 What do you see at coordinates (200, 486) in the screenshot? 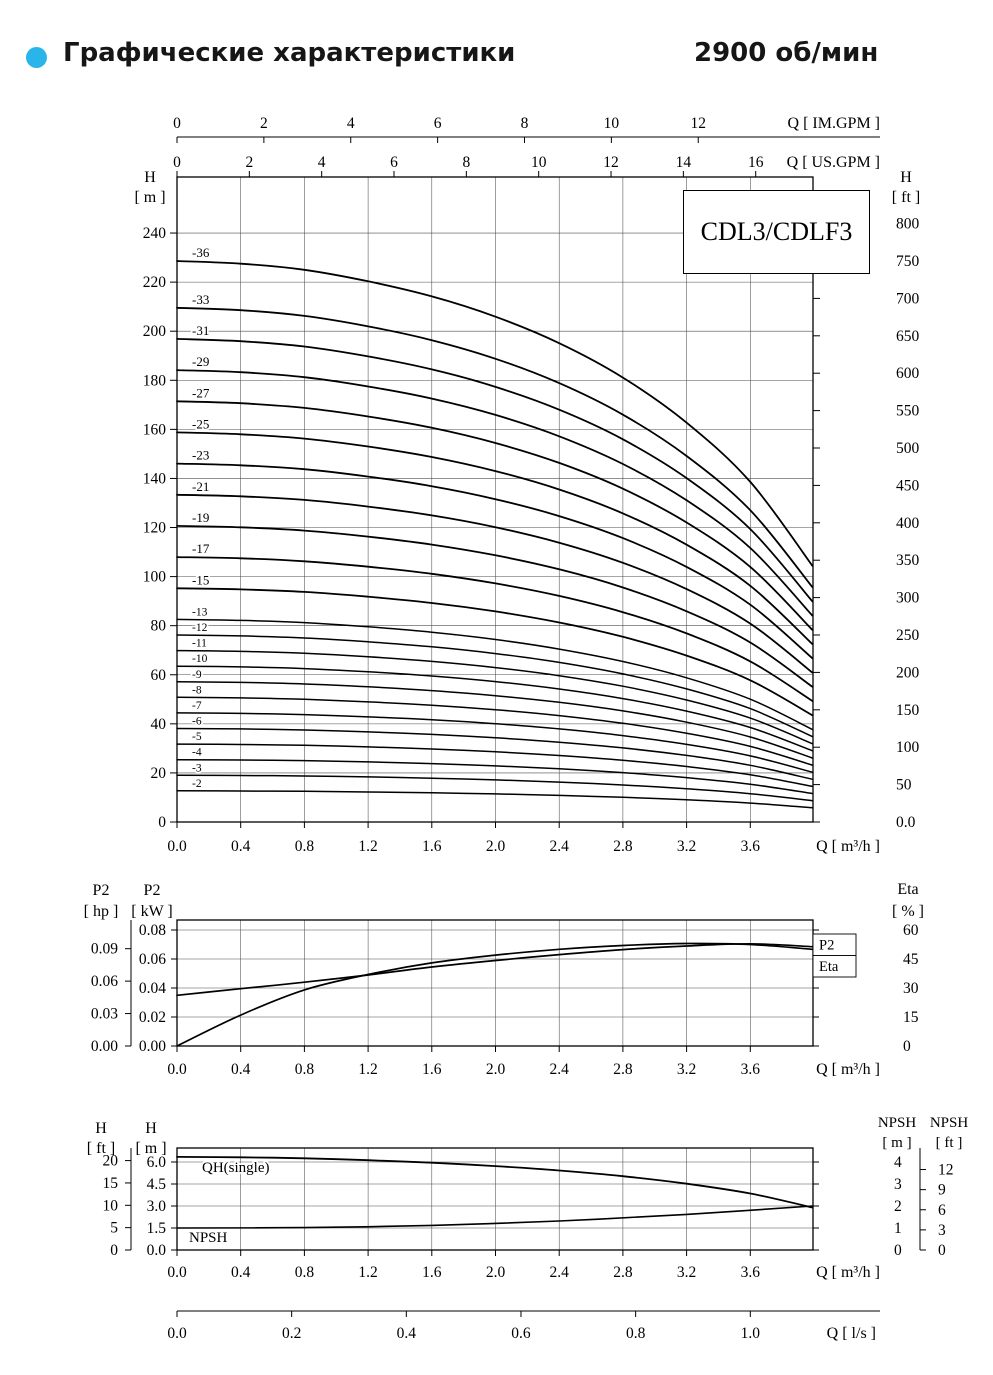
I see `svg-text: -21` at bounding box center [200, 486].